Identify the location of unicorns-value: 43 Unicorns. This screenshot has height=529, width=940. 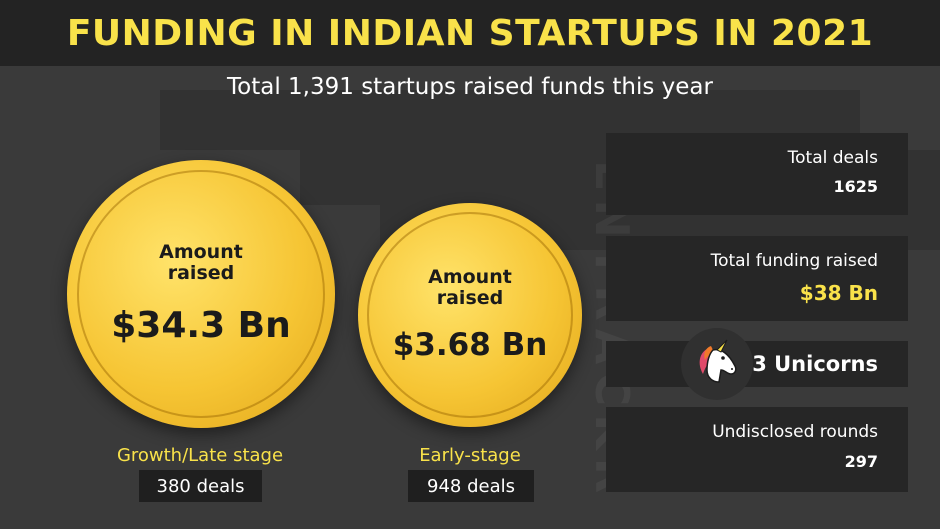
(807, 364).